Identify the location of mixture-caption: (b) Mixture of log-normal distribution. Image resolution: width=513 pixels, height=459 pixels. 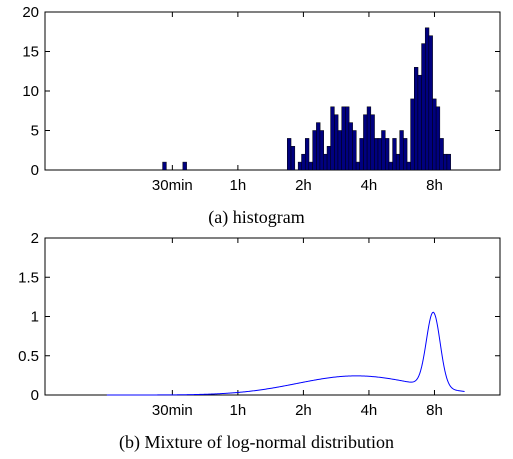
(256, 442).